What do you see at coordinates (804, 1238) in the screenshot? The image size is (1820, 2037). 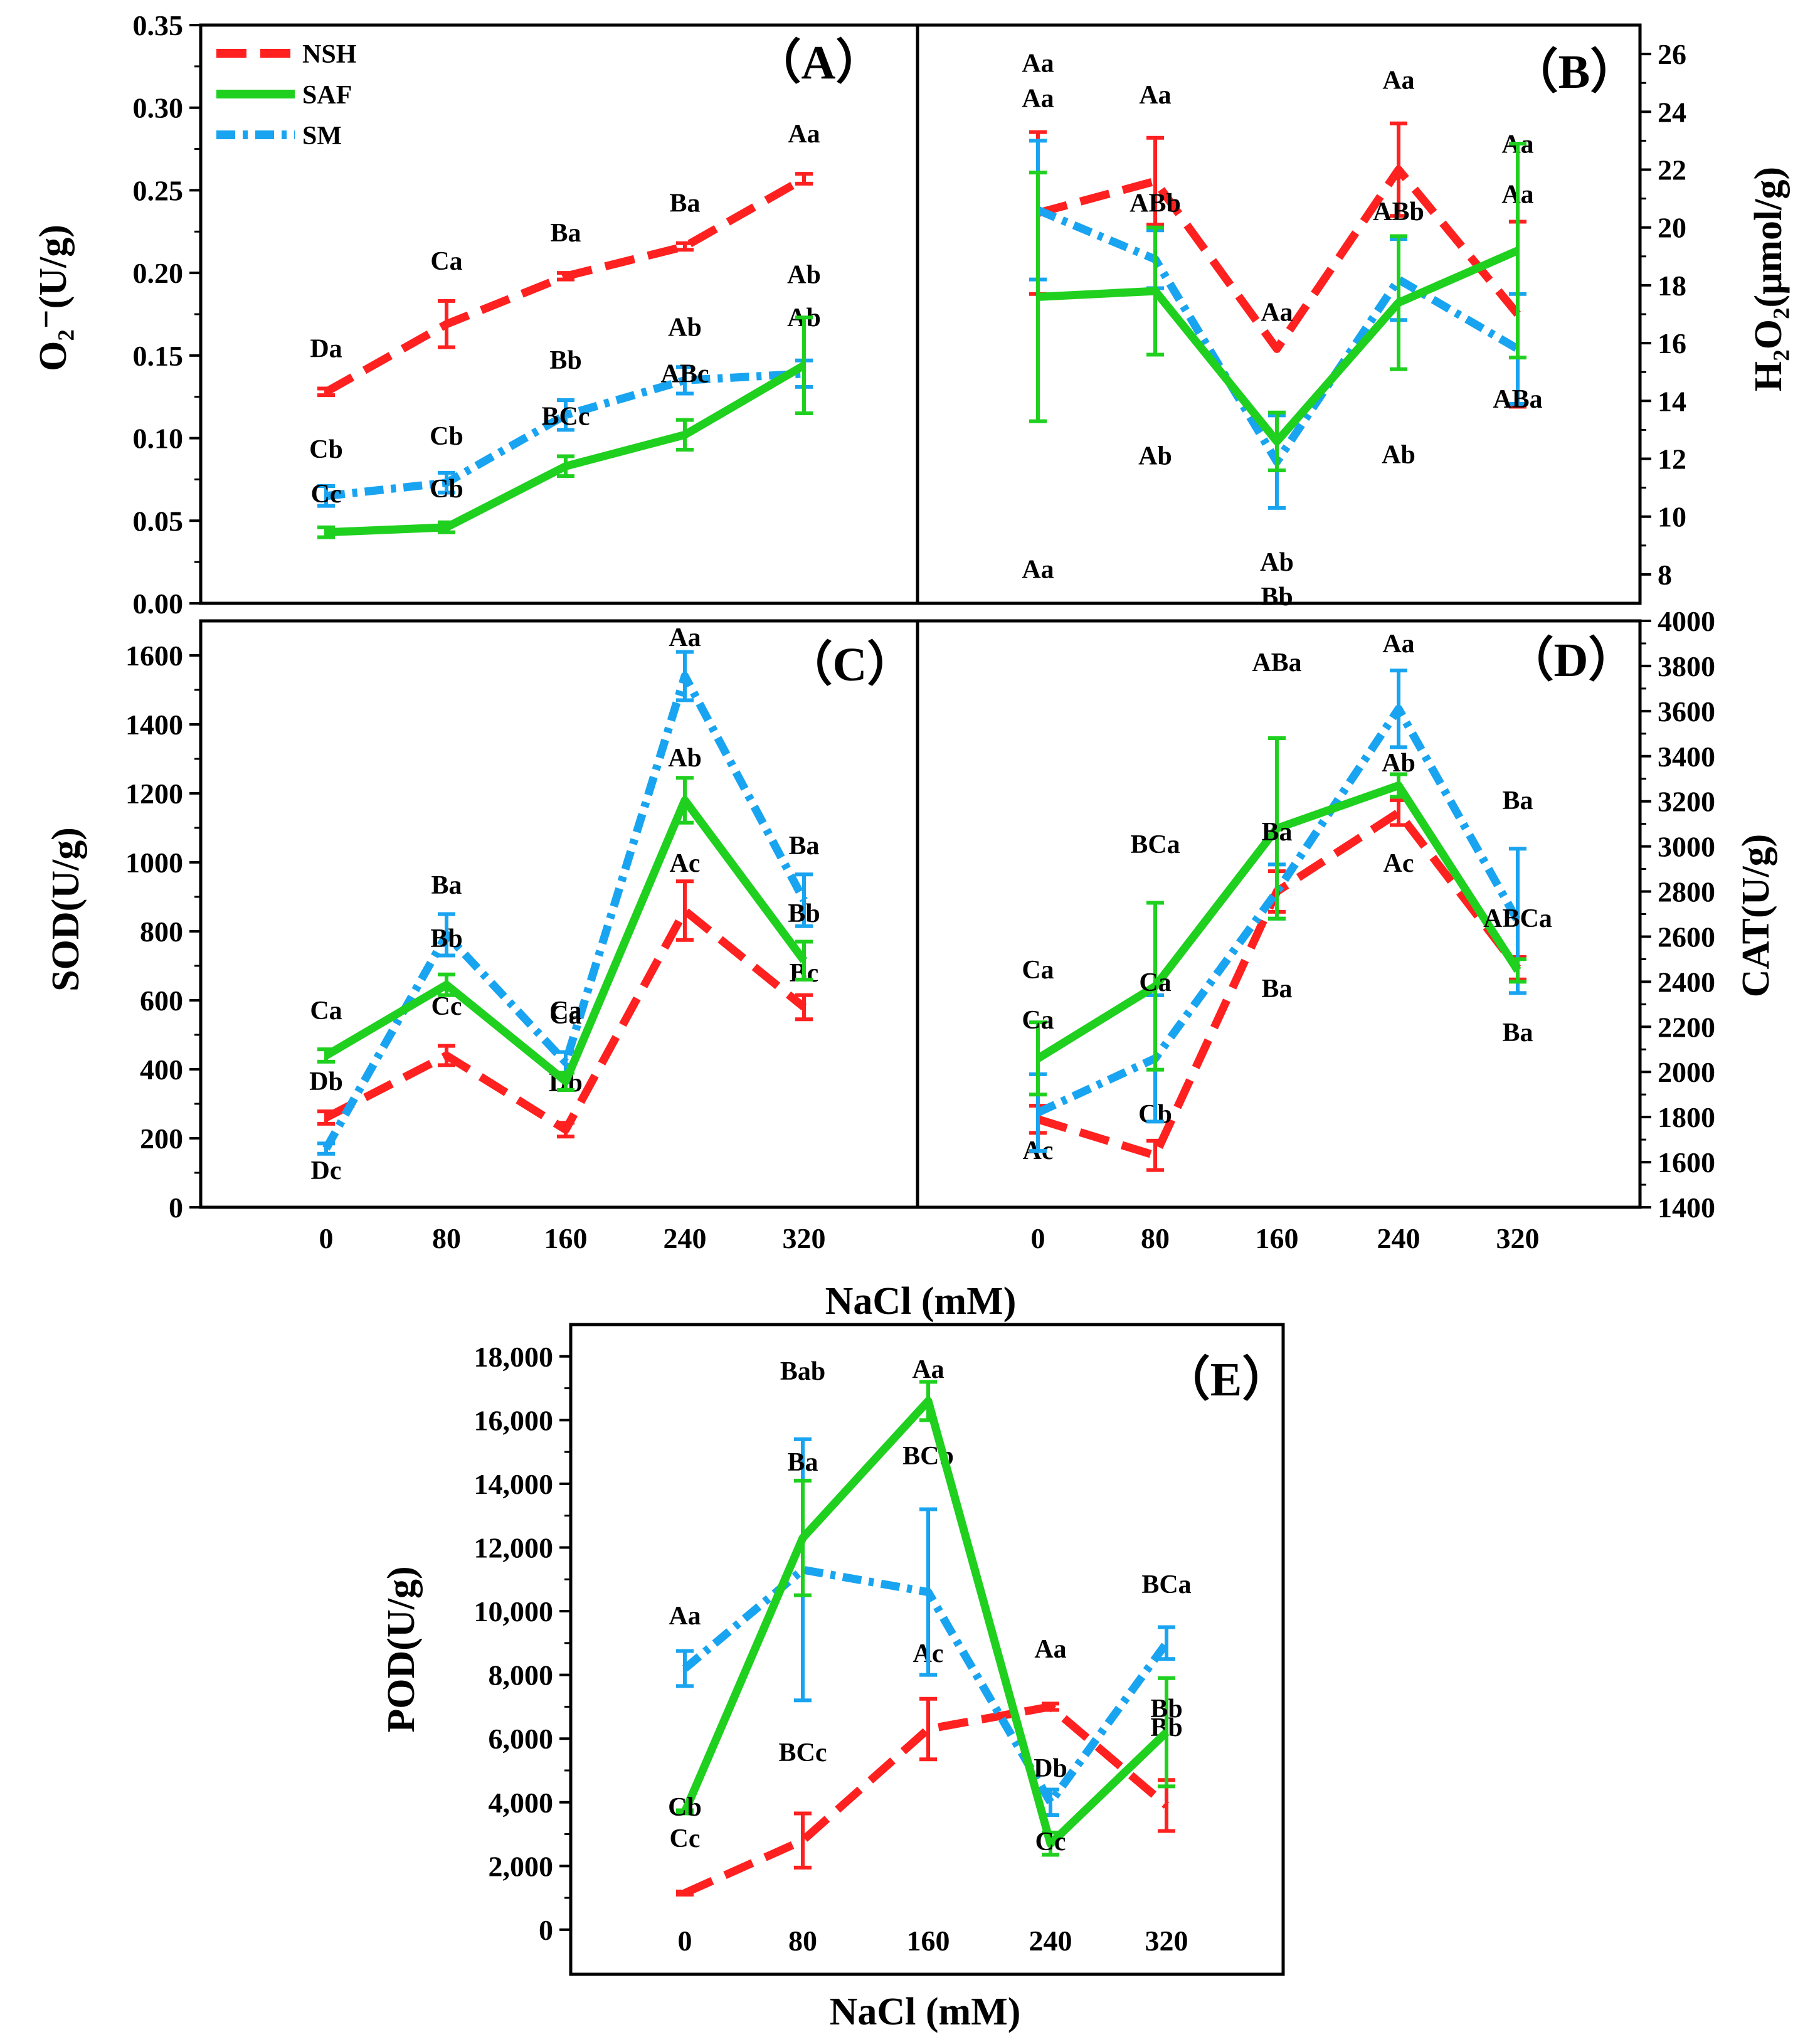 I see `x-tick-label-c-4: 320` at bounding box center [804, 1238].